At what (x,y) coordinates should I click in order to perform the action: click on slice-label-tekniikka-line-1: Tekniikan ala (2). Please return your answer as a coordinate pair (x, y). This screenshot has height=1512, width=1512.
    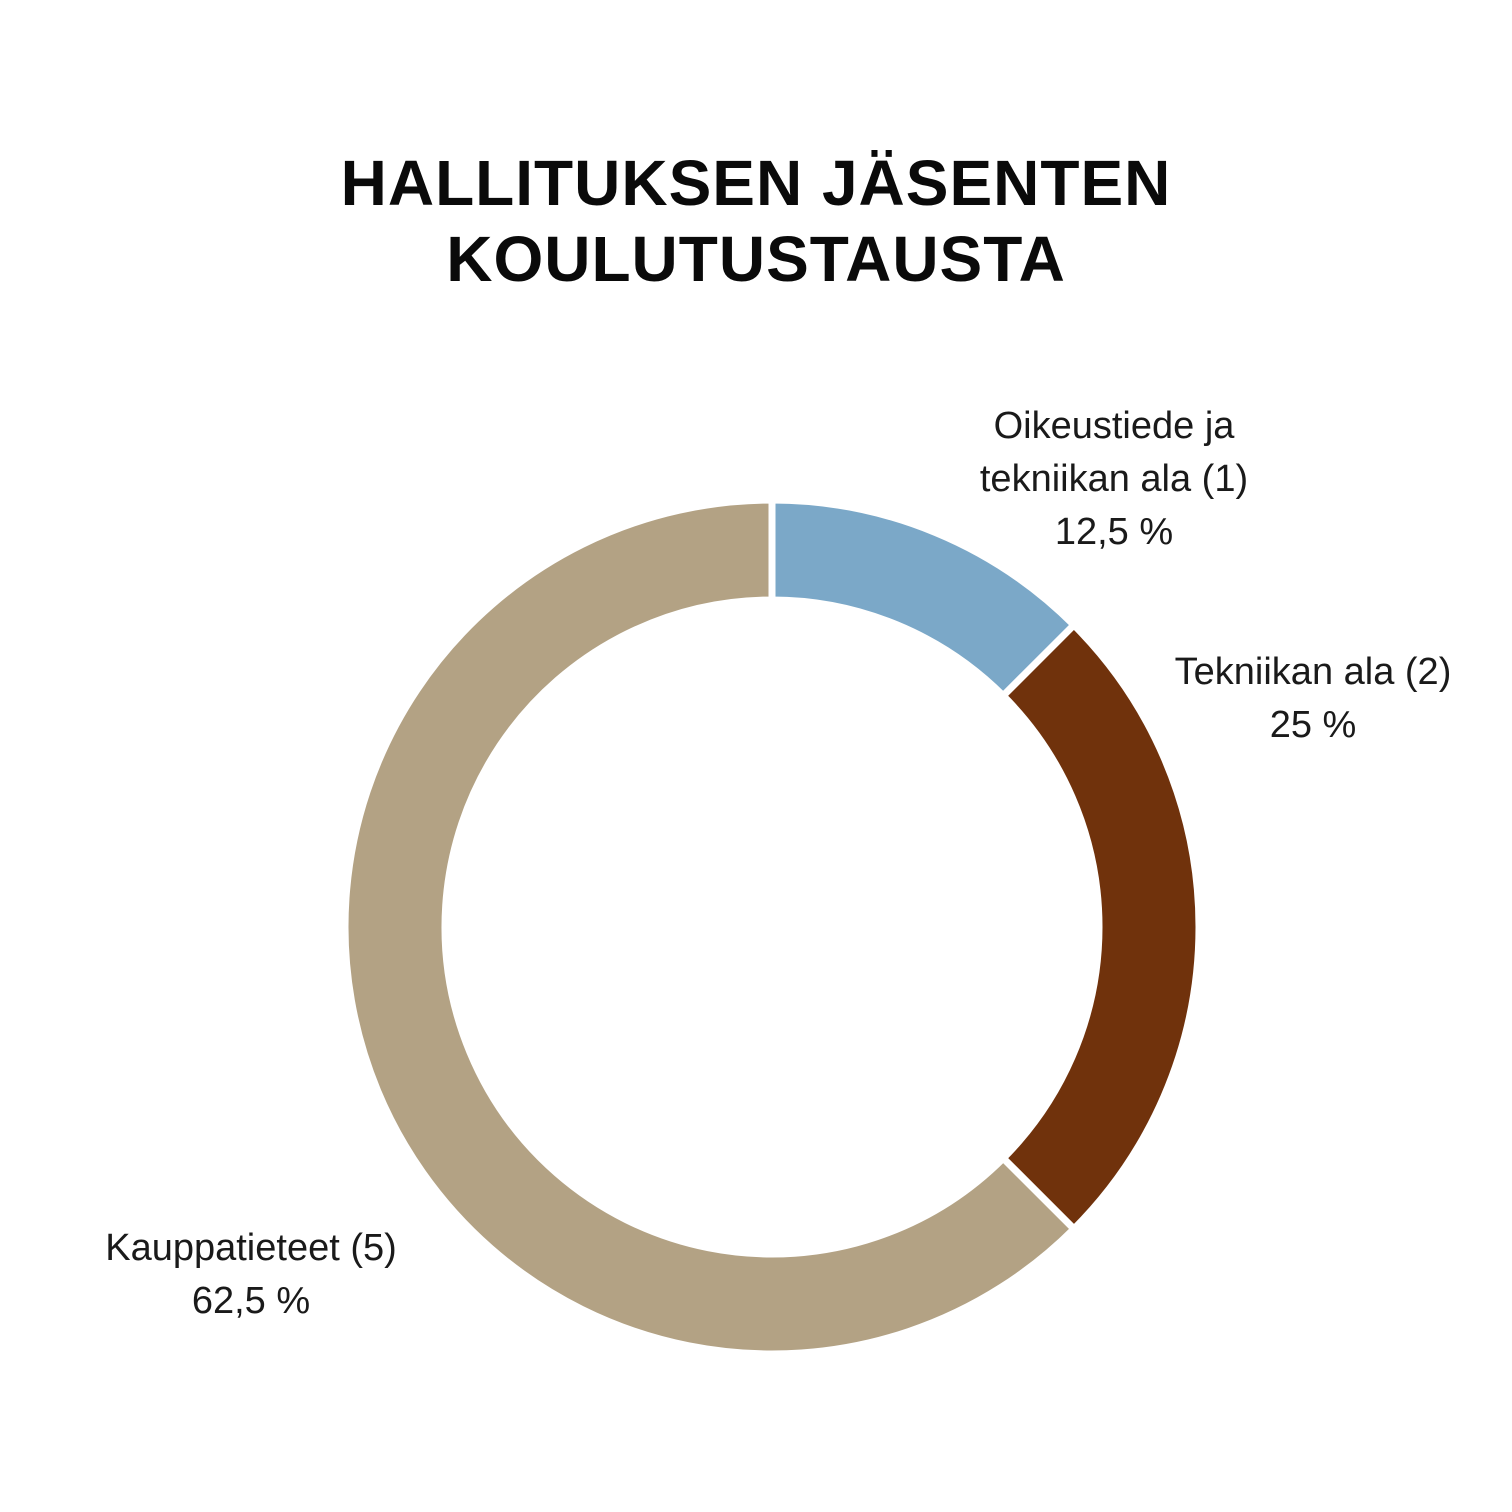
    Looking at the image, I should click on (1313, 672).